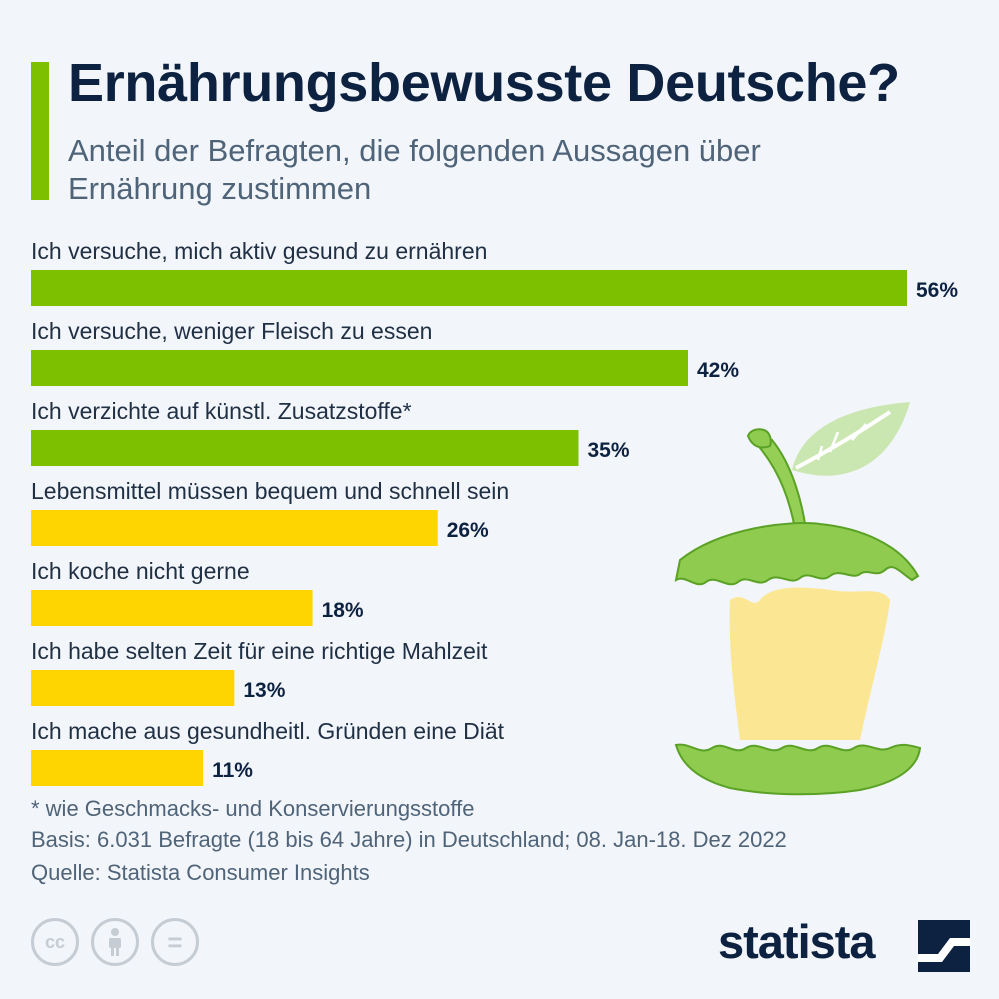 The height and width of the screenshot is (999, 999). What do you see at coordinates (468, 530) in the screenshot?
I see `value-label-4: 26%` at bounding box center [468, 530].